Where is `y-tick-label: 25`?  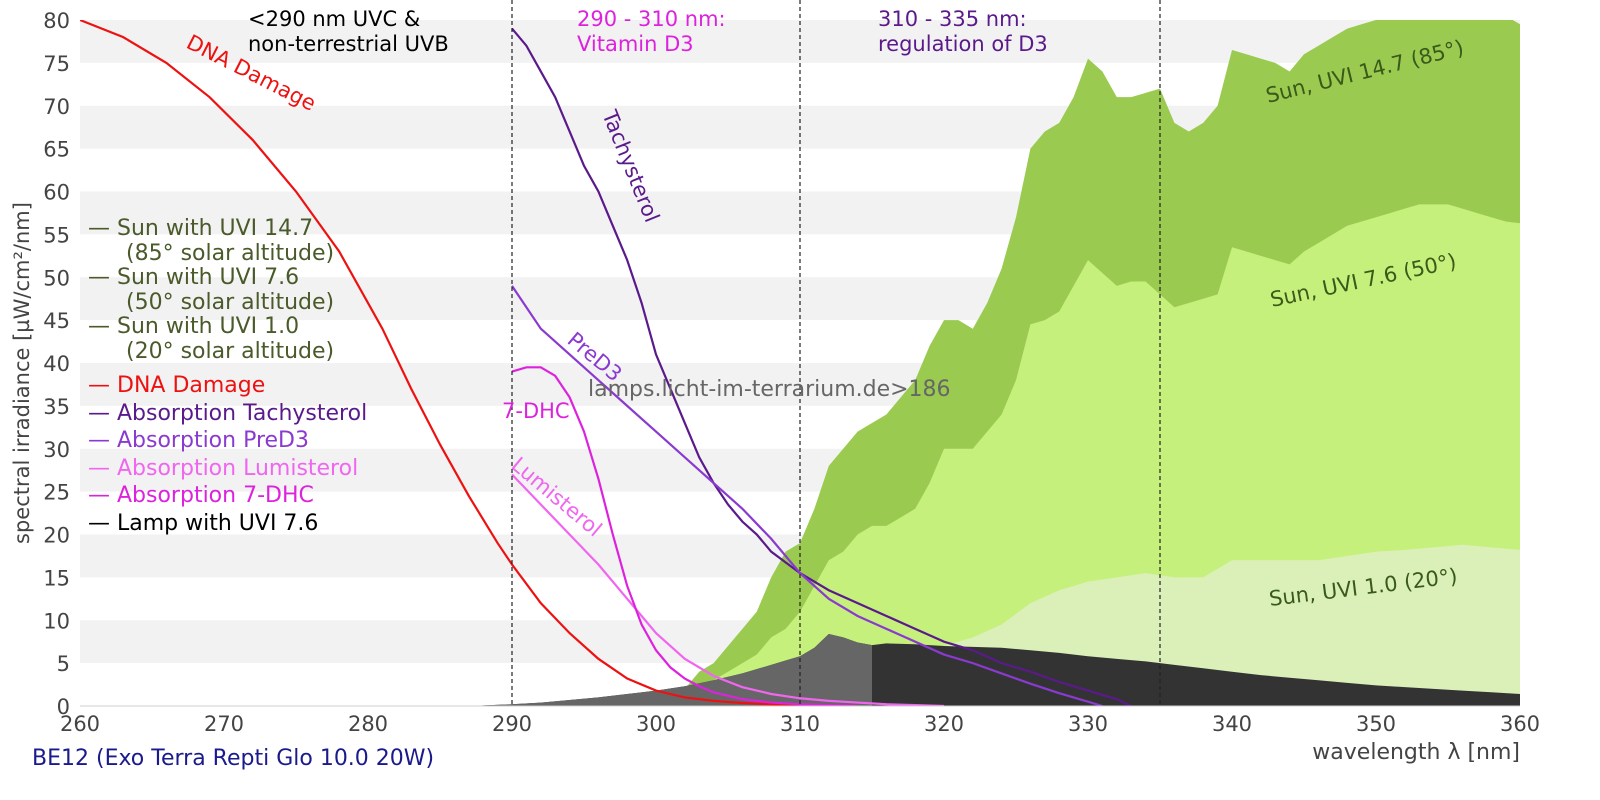 y-tick-label: 25 is located at coordinates (56, 493).